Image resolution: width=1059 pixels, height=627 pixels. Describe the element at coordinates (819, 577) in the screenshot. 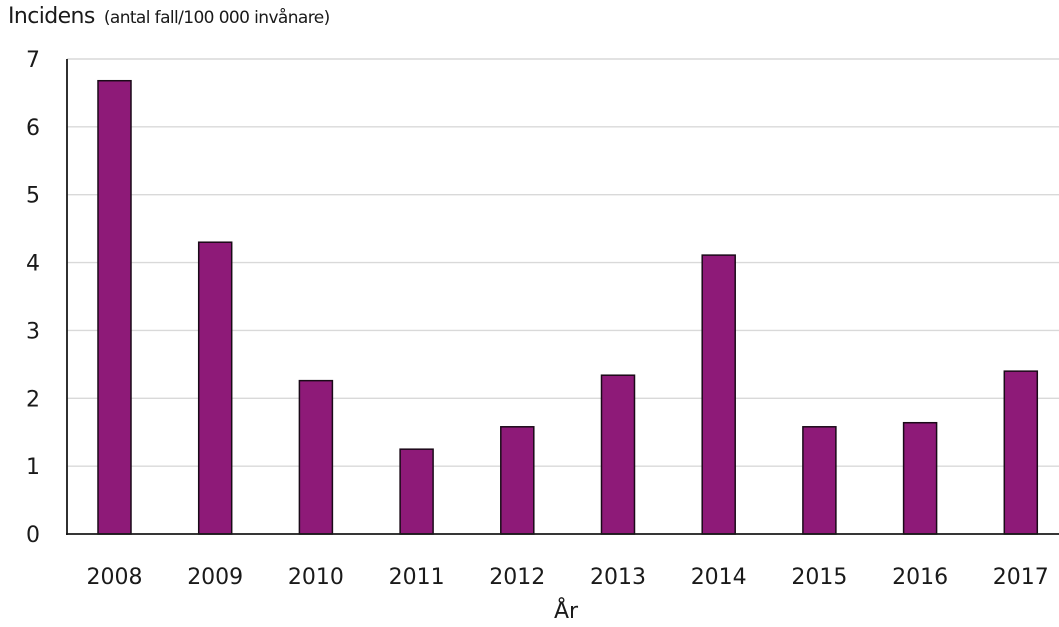

I see `x-tick-label: 2015` at that location.